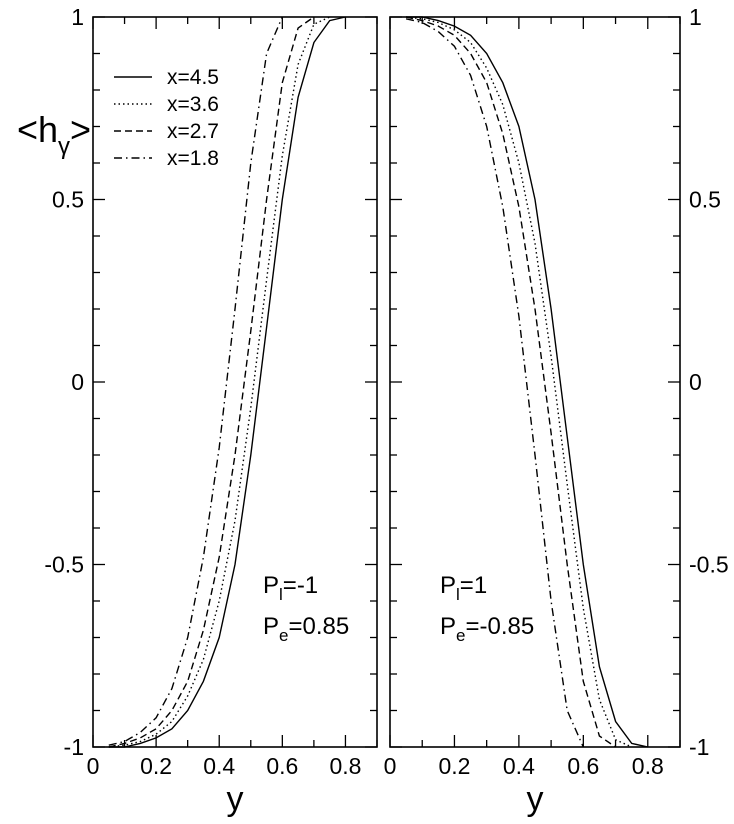  What do you see at coordinates (193, 158) in the screenshot?
I see `legend-label: x=1.8` at bounding box center [193, 158].